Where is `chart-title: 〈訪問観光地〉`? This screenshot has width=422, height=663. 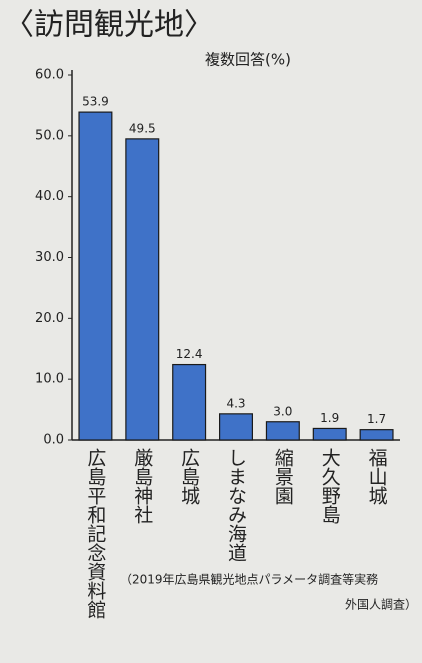
chart-title: 〈訪問観光地〉 is located at coordinates (109, 25).